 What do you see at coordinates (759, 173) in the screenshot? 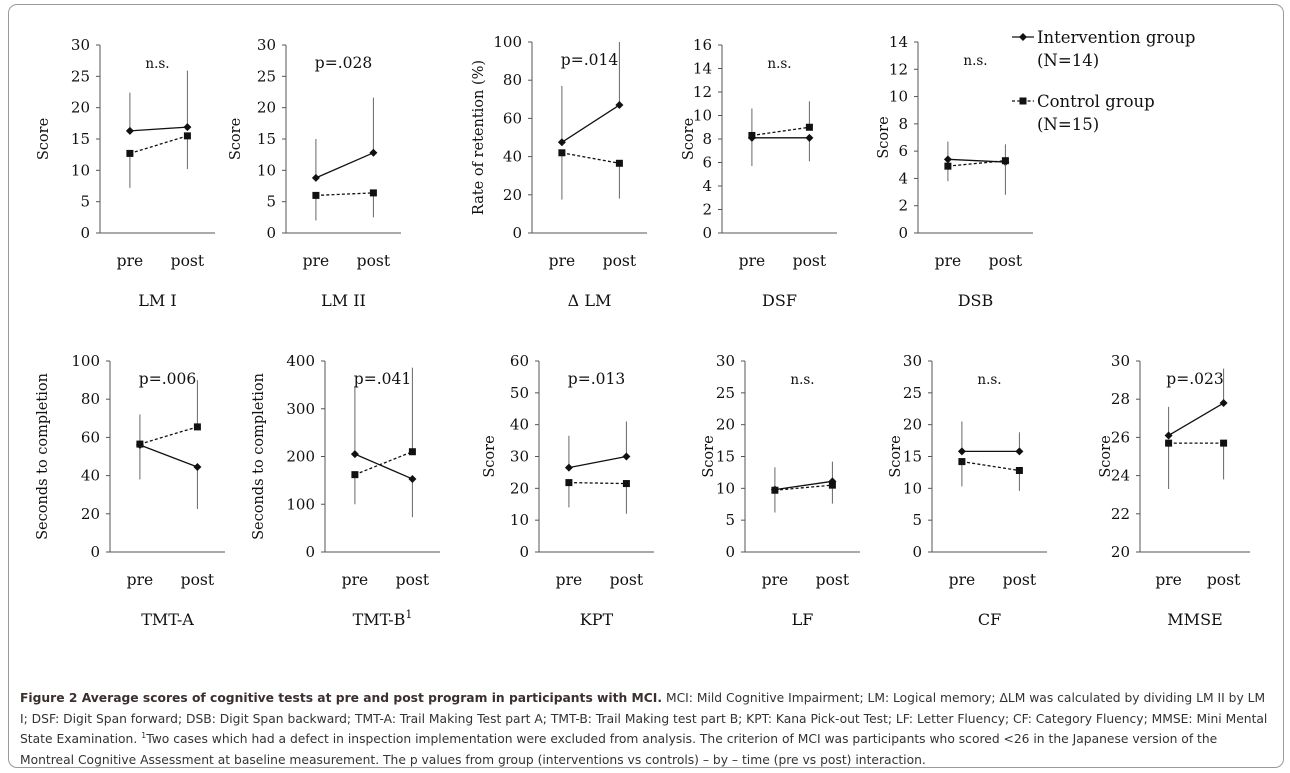
I see `chart-panel-3: 0 2 4 6 8 10 12 14 16 Score pre post DSF n.s.` at bounding box center [759, 173].